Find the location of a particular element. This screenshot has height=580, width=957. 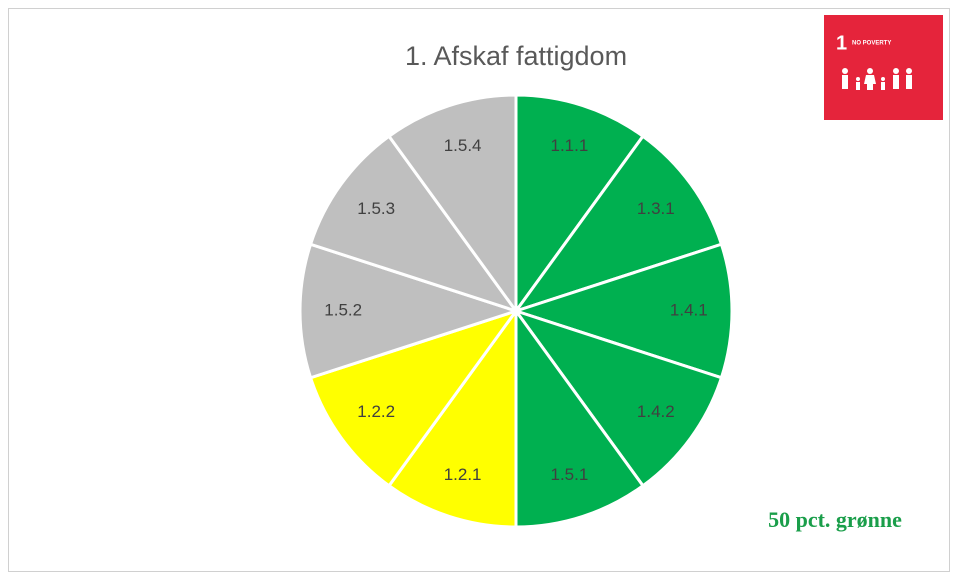

annotation: 50 pct. grønne is located at coordinates (835, 519).